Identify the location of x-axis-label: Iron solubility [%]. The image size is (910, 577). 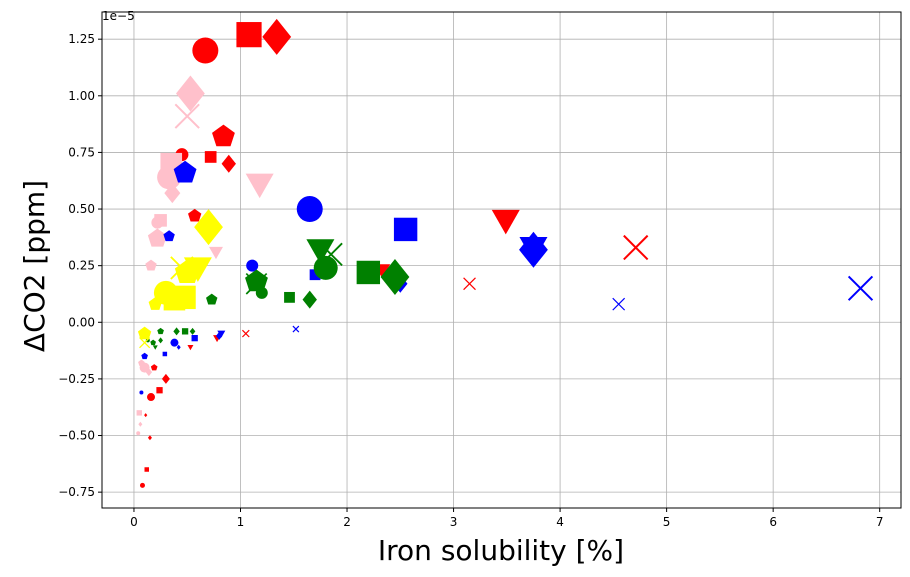
(501, 550).